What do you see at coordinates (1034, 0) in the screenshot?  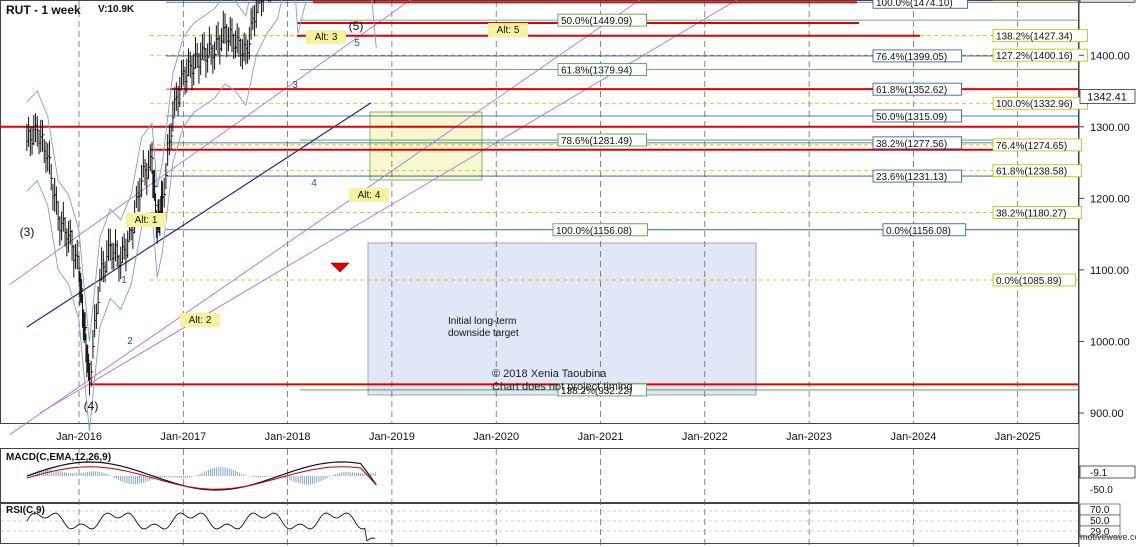 I see `fib-label: 161.8%(1485.65)` at bounding box center [1034, 0].